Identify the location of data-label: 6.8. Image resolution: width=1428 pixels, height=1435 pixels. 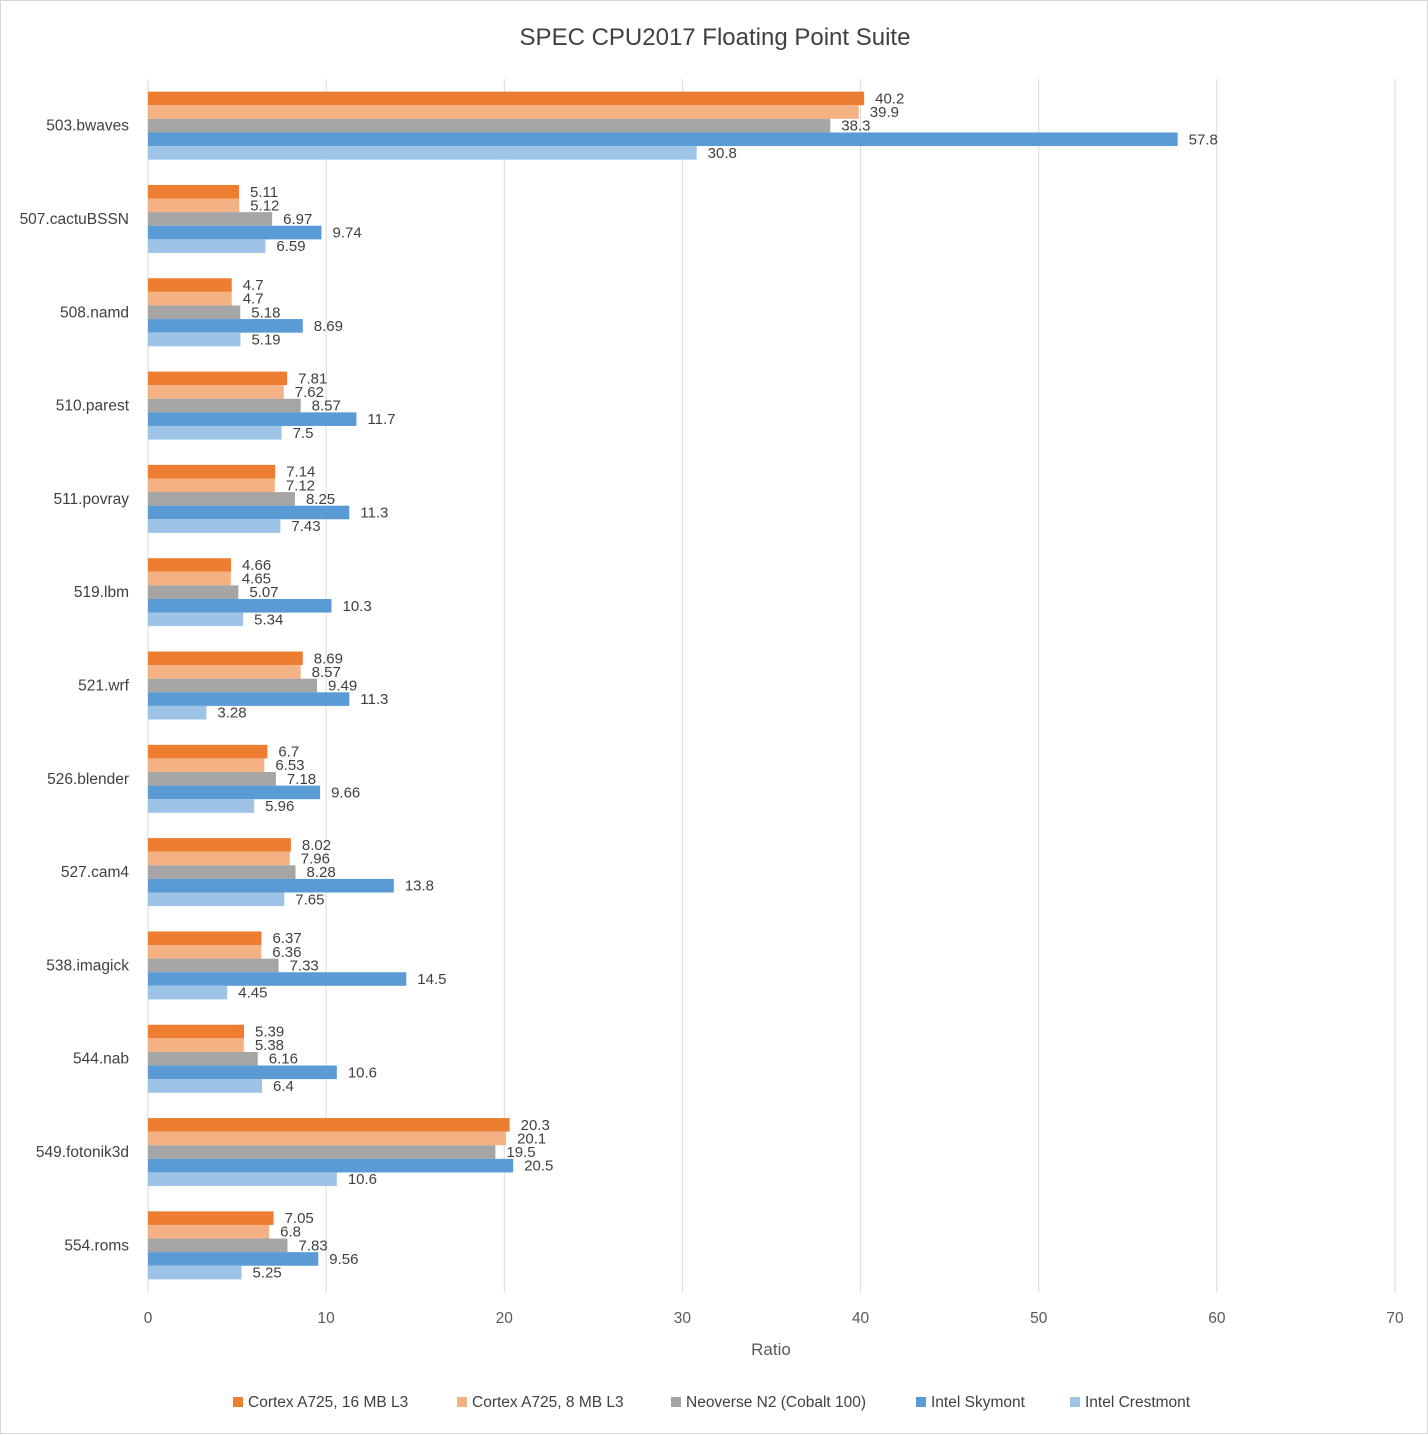
(290, 1232).